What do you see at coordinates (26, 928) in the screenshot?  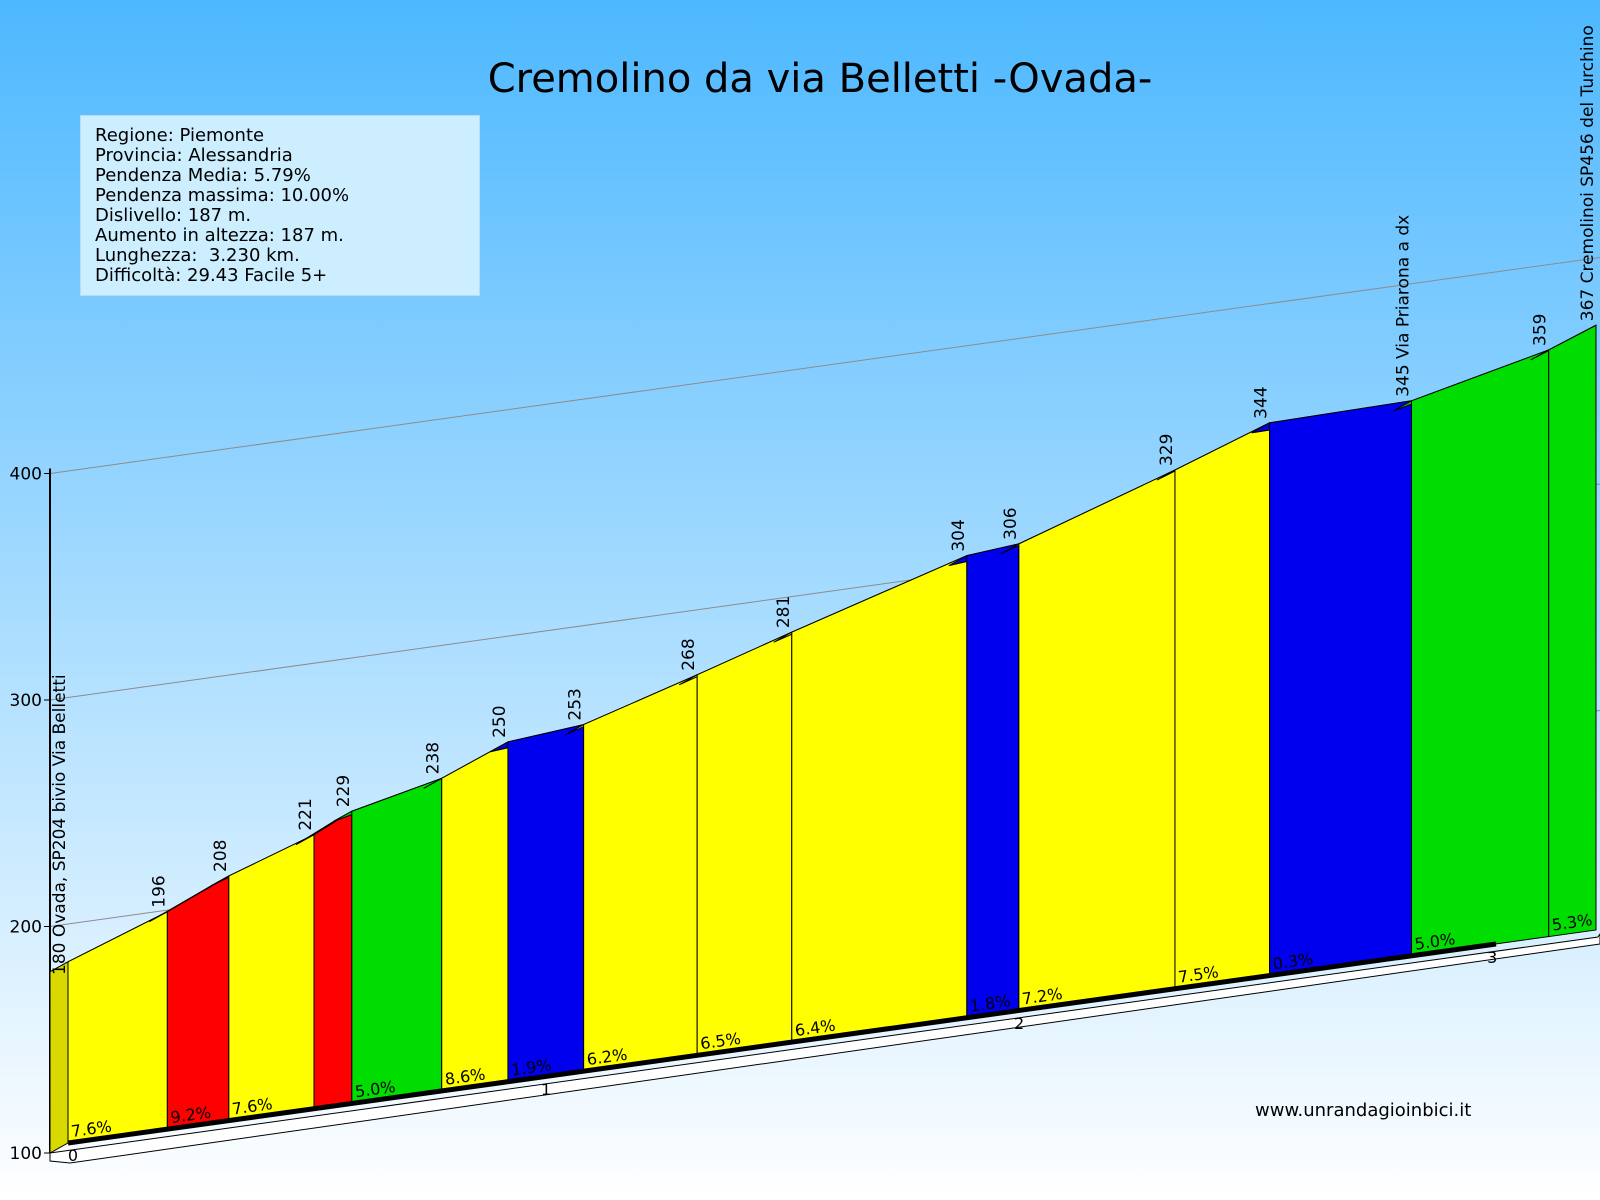 I see `y-tick-label: 200` at bounding box center [26, 928].